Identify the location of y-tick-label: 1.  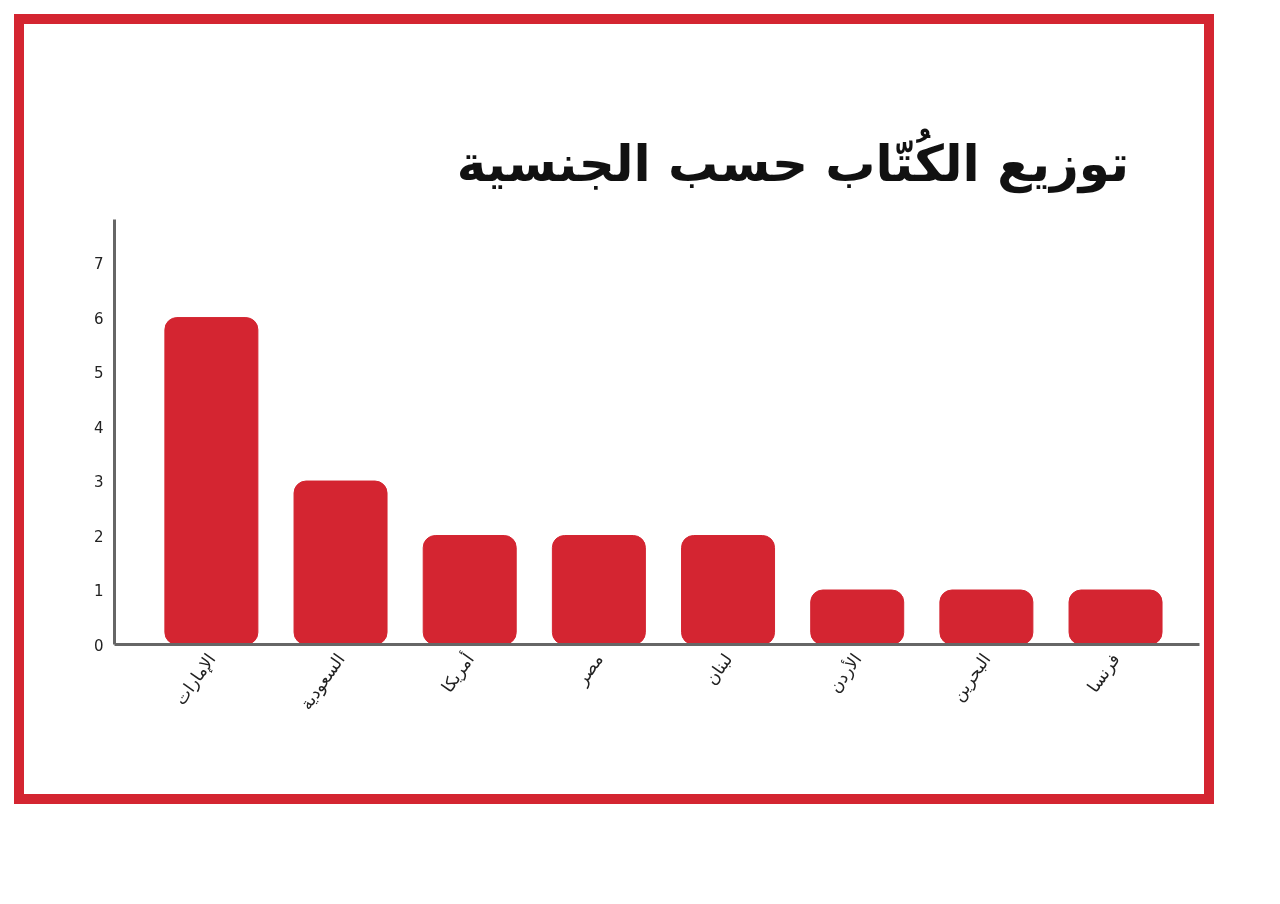
(98, 591).